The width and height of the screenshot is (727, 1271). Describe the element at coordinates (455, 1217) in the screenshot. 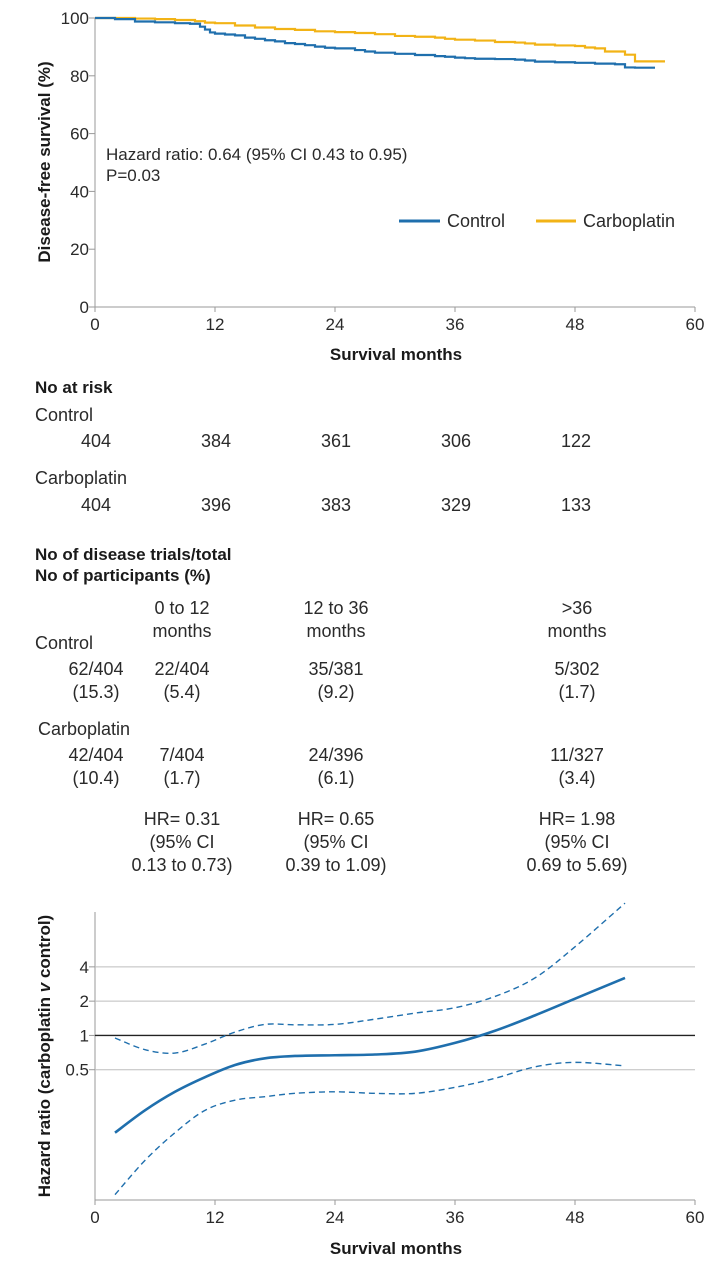

I see `hr-x-tick-label: 36` at that location.